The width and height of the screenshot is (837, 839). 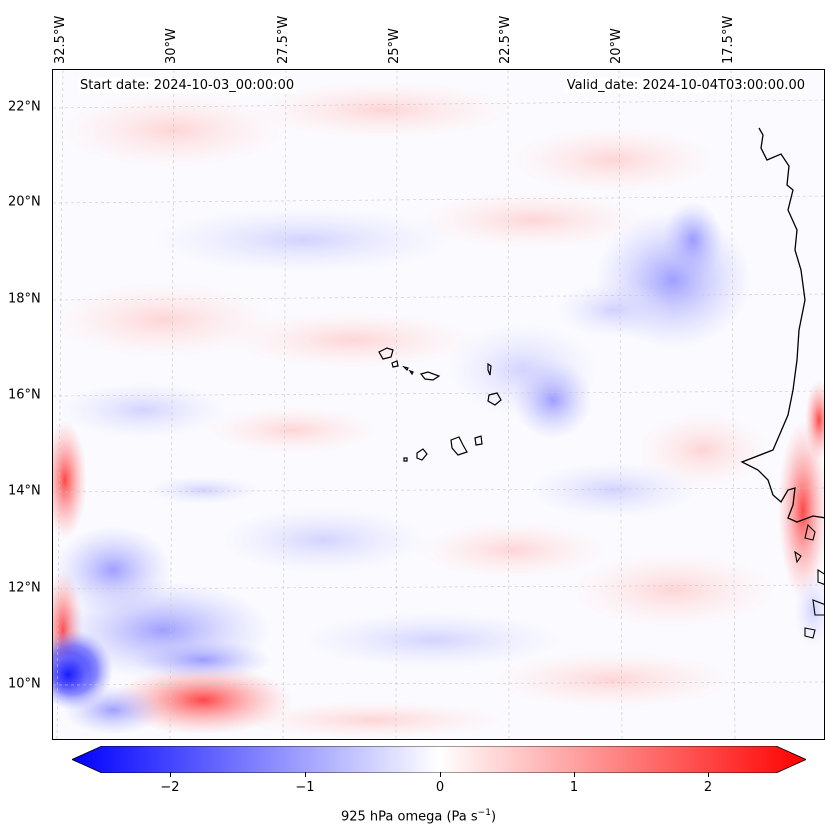 I want to click on coastline-islands, so click(x=809, y=581).